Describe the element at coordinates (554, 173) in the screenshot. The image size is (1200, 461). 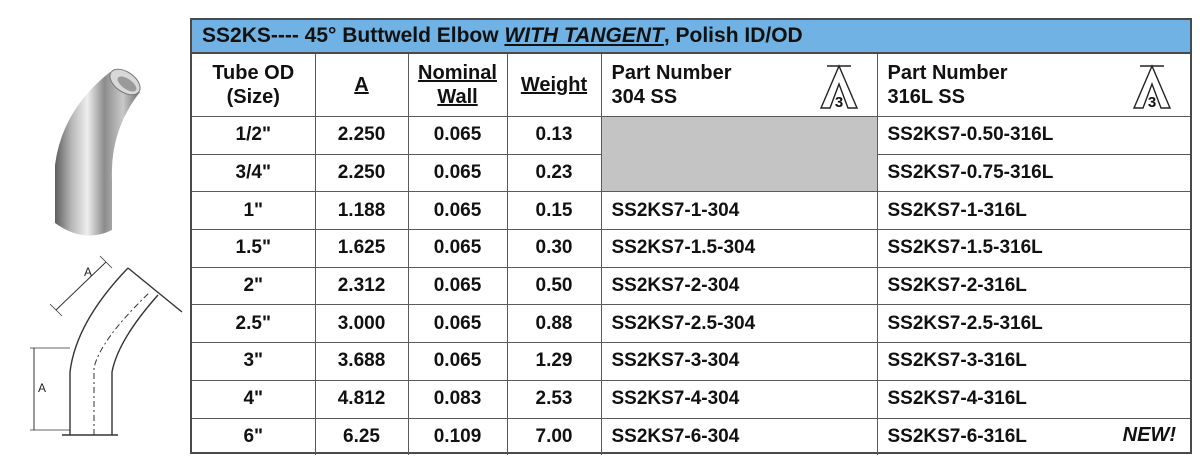
I see `cell-weight: 0.23` at that location.